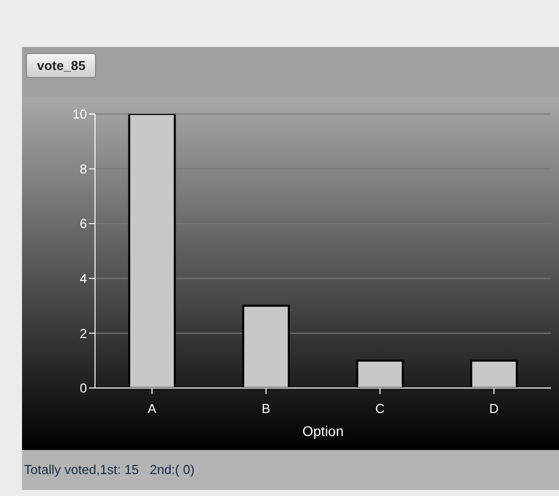  I want to click on y-tick-label: 0, so click(83, 388).